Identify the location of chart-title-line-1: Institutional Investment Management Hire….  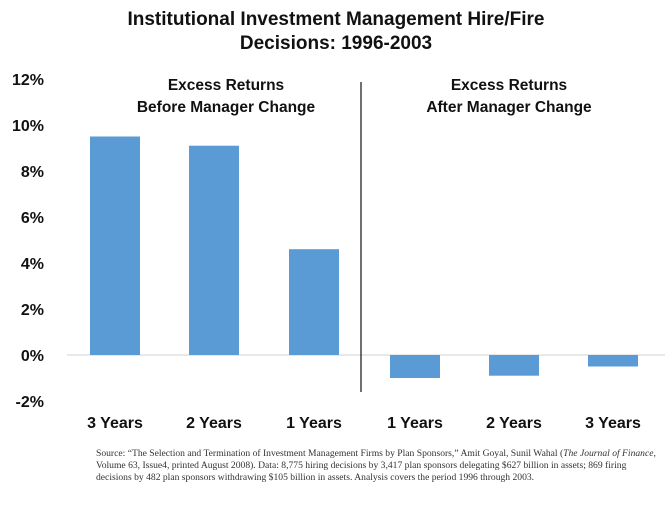
(336, 19).